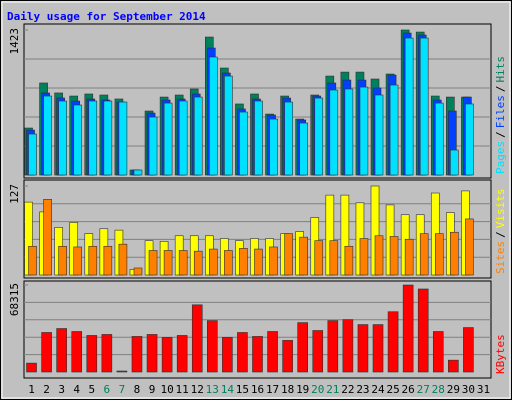 Image resolution: width=512 pixels, height=400 pixels. What do you see at coordinates (107, 389) in the screenshot?
I see `x-tick-label: 6` at bounding box center [107, 389].